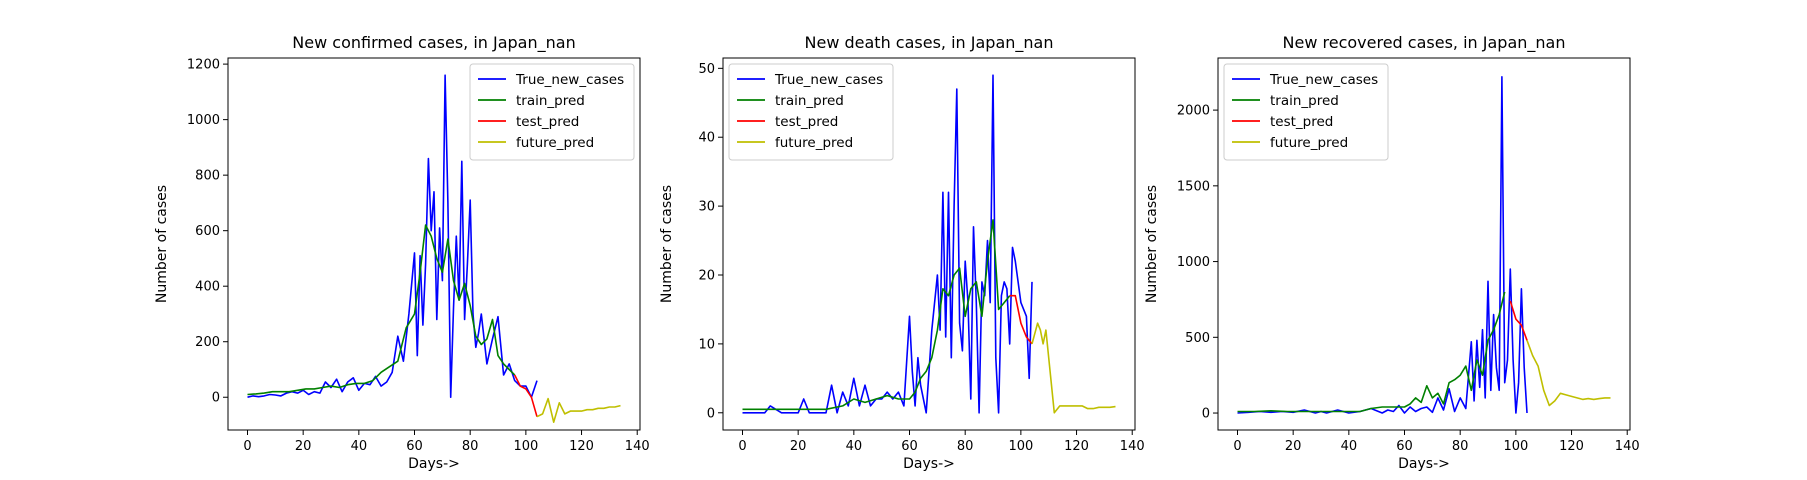 This screenshot has width=1807, height=480. I want to click on y-tick-label: 10, so click(706, 344).